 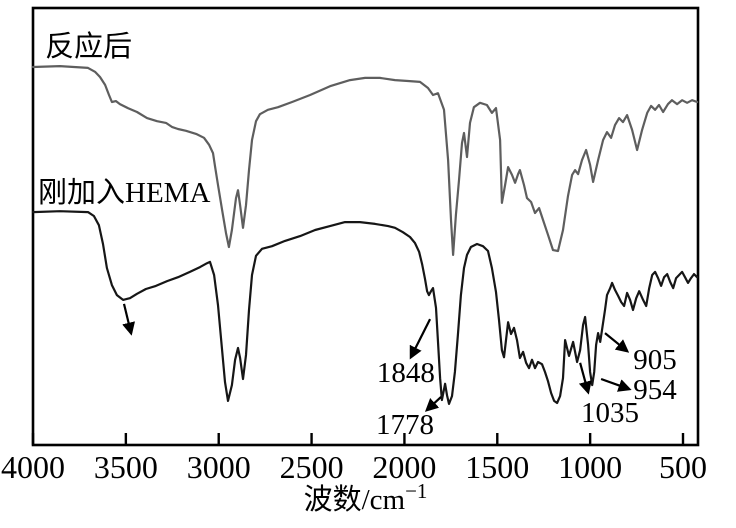 I want to click on x-tick-label: 2000, so click(x=404, y=467).